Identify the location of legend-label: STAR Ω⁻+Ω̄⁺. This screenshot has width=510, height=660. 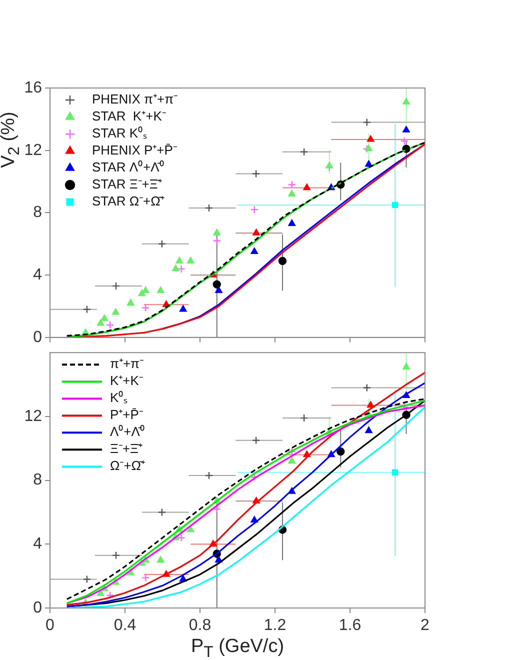
(128, 201).